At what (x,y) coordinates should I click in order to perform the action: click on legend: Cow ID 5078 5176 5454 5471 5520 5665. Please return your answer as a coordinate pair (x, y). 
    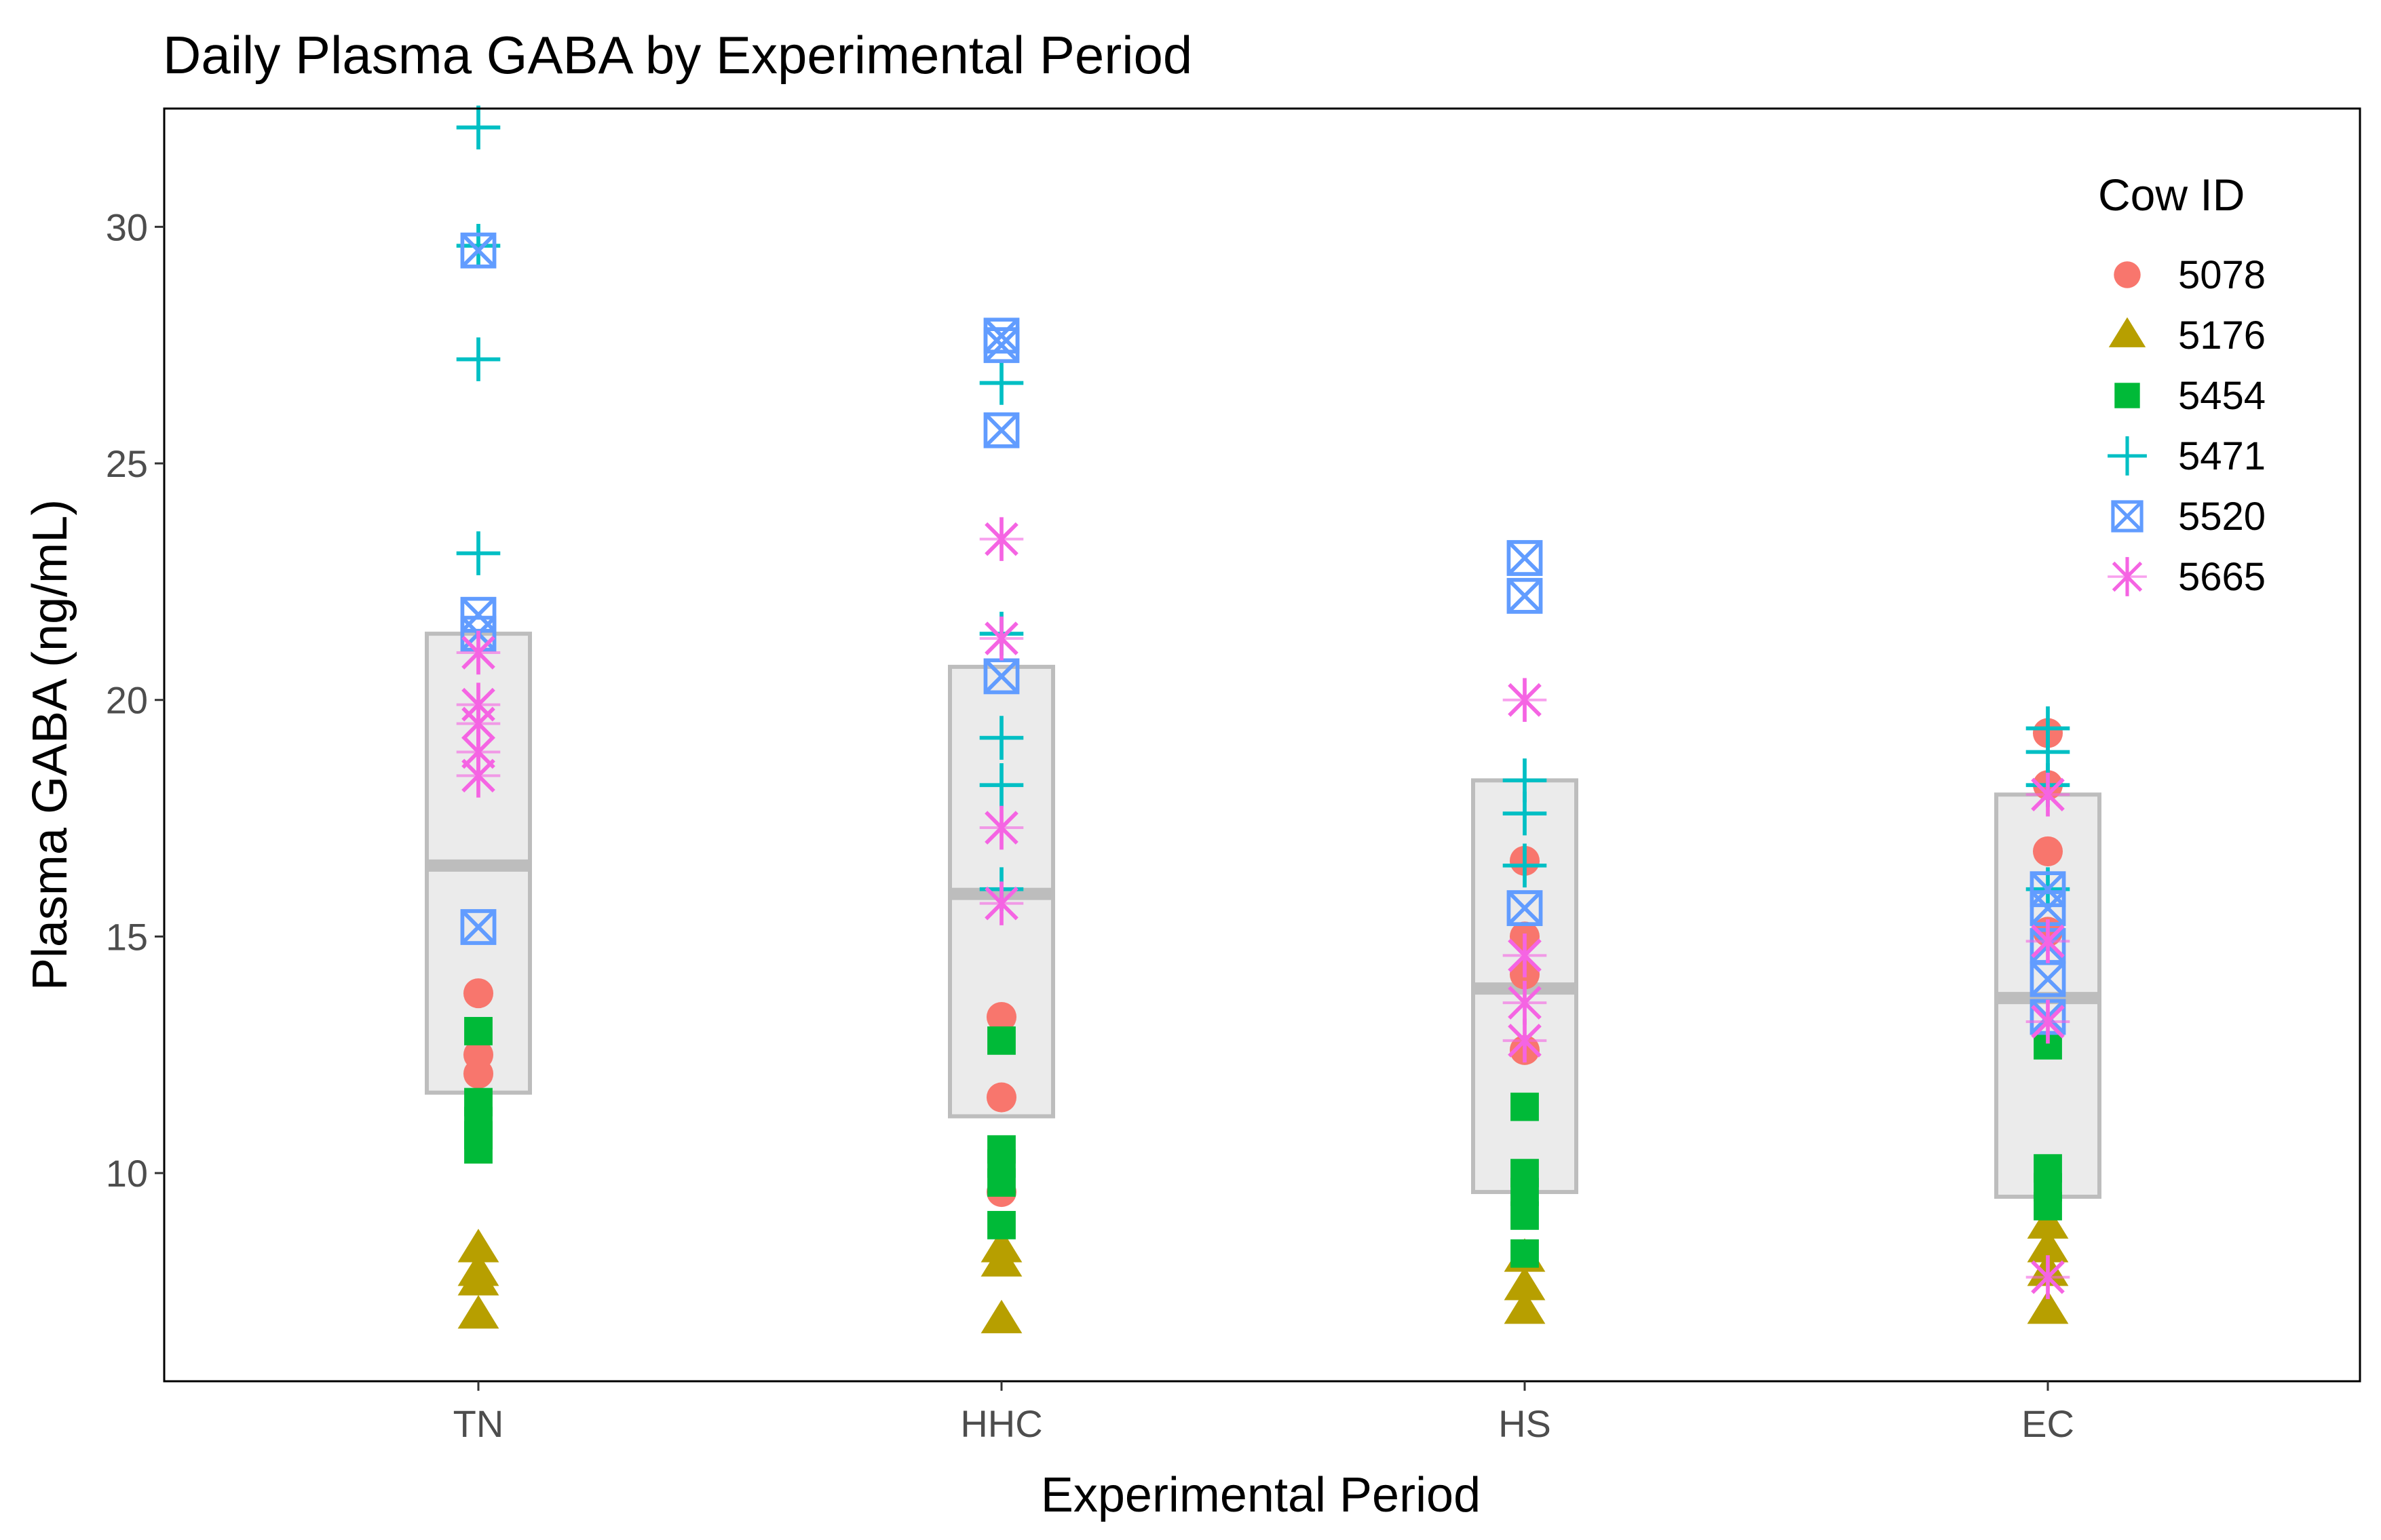
    Looking at the image, I should click on (2182, 384).